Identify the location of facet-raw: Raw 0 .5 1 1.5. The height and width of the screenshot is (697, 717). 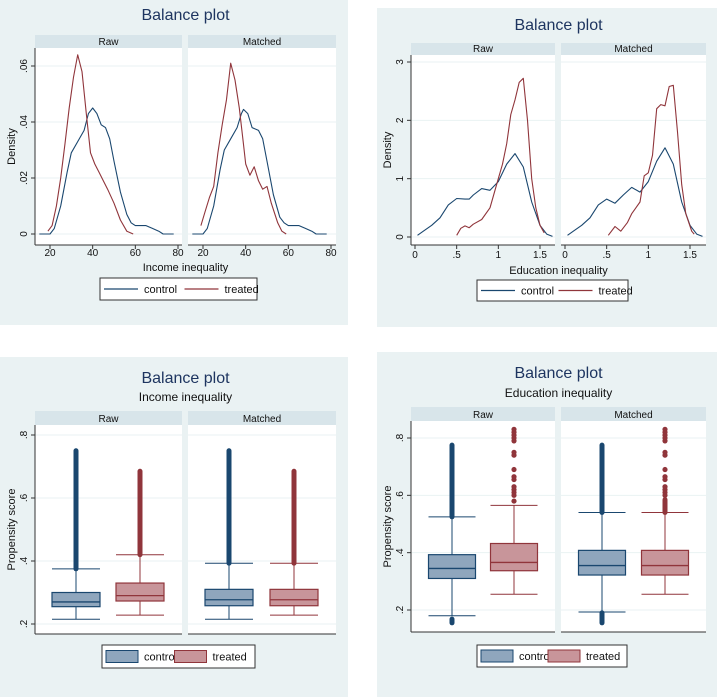
(483, 152).